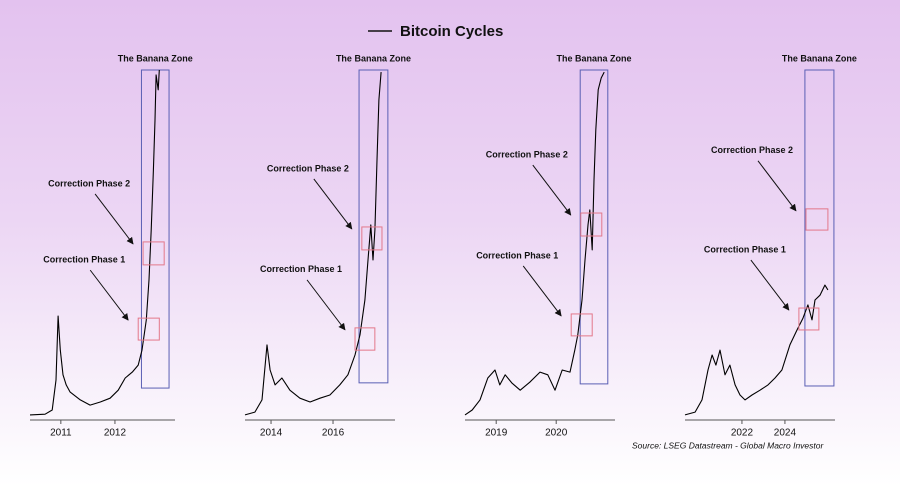 This screenshot has width=900, height=486. I want to click on x-tick-label: 2016, so click(333, 433).